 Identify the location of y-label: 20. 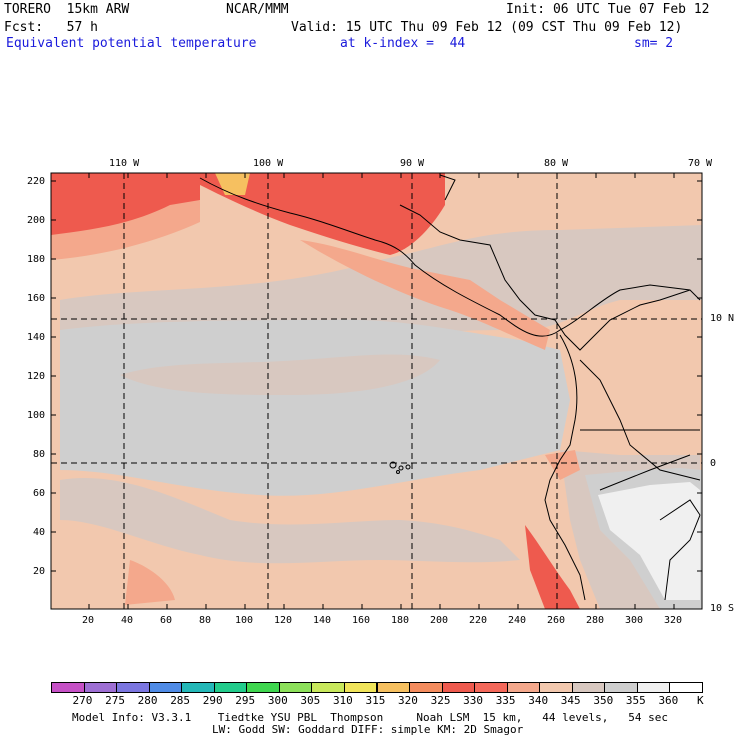
(39, 571).